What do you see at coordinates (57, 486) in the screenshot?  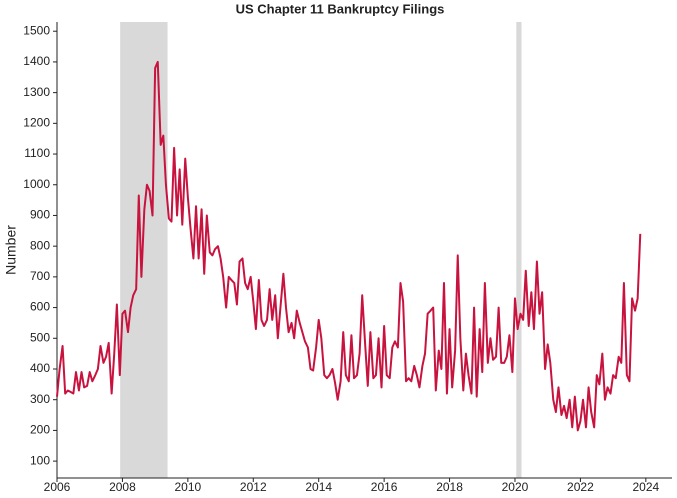 I see `x-tick-label: 2006` at bounding box center [57, 486].